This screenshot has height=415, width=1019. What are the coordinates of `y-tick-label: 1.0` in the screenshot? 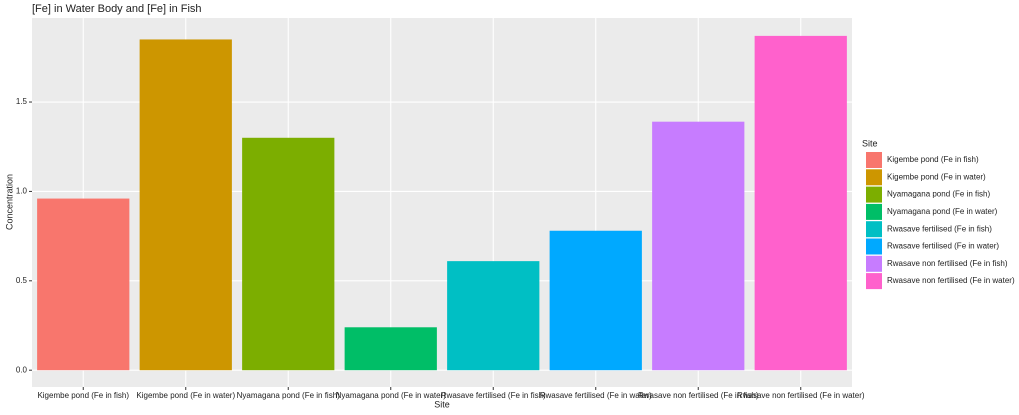 It's located at (22, 191).